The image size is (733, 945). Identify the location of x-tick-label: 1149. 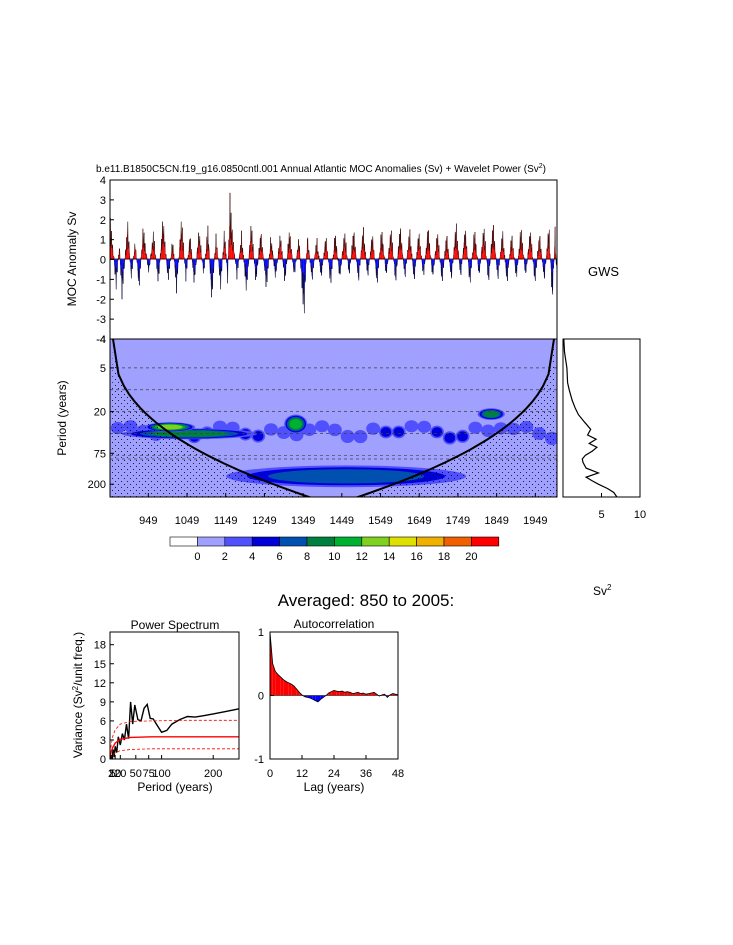
(226, 521).